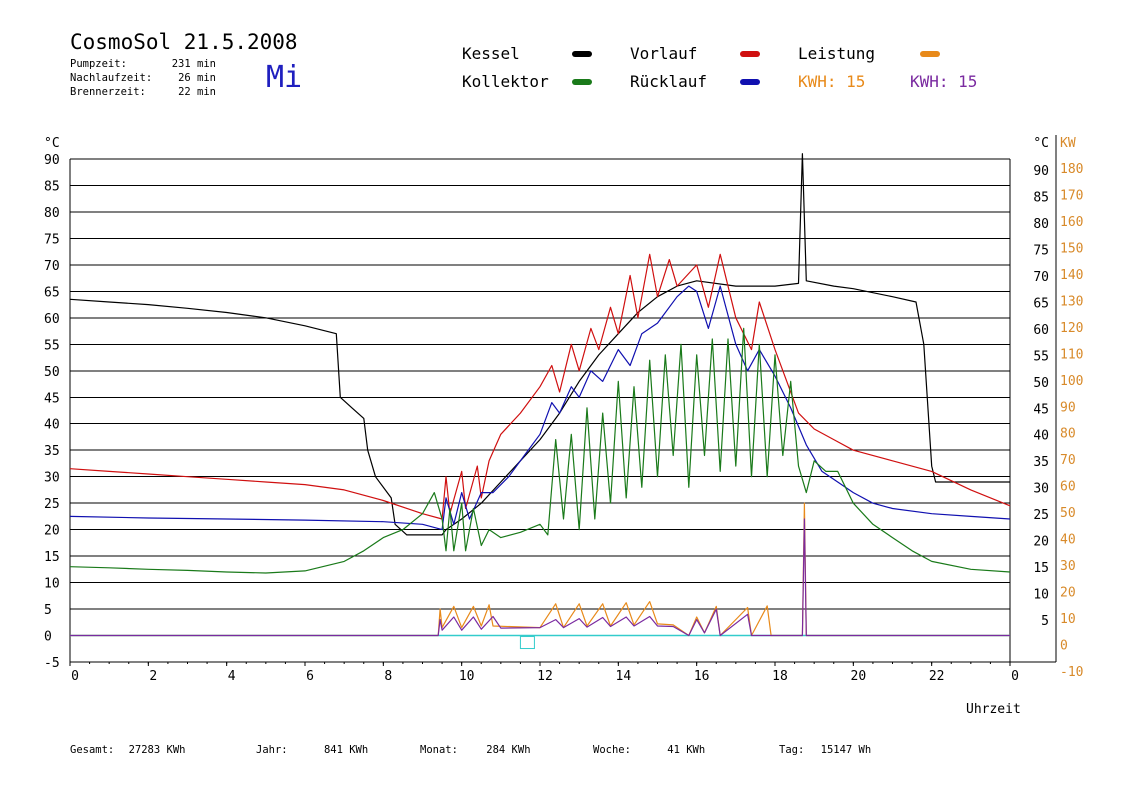 The image size is (1148, 812). I want to click on y-tick-label-right: 30, so click(1041, 489).